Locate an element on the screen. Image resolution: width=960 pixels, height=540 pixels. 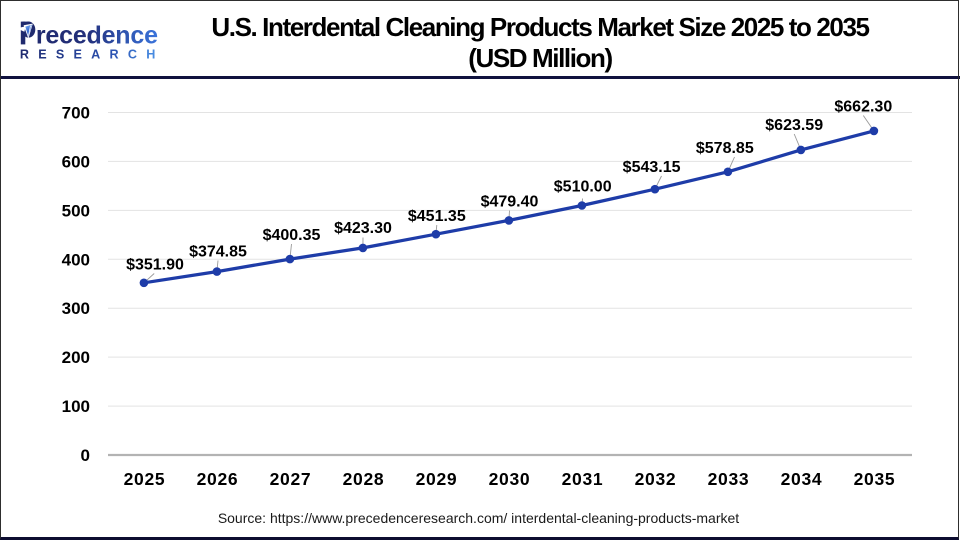
svg-text: $479.40 is located at coordinates (510, 202).